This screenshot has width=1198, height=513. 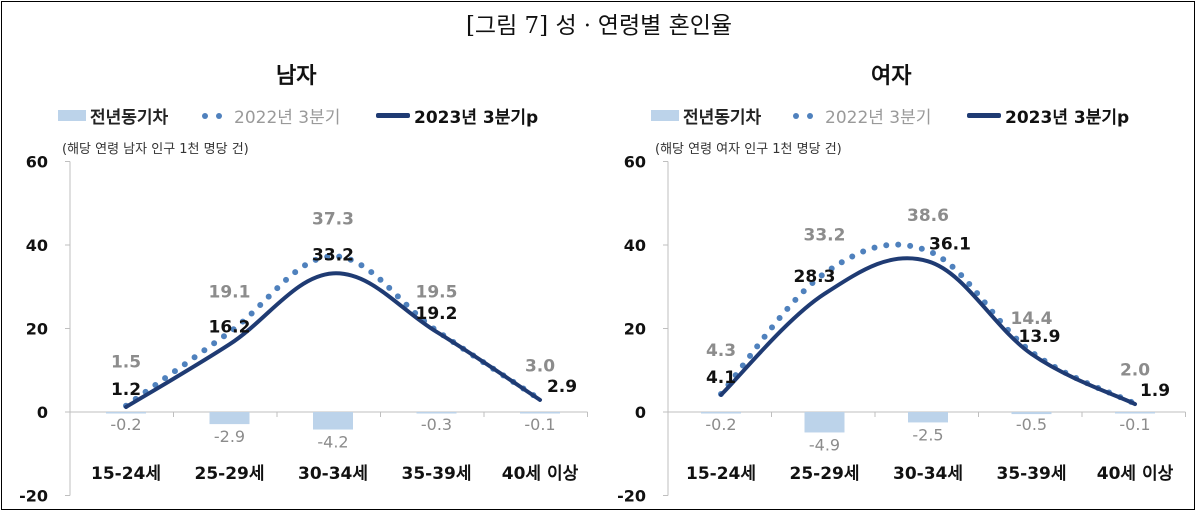 I want to click on data-label-2023: 2.9, so click(x=562, y=387).